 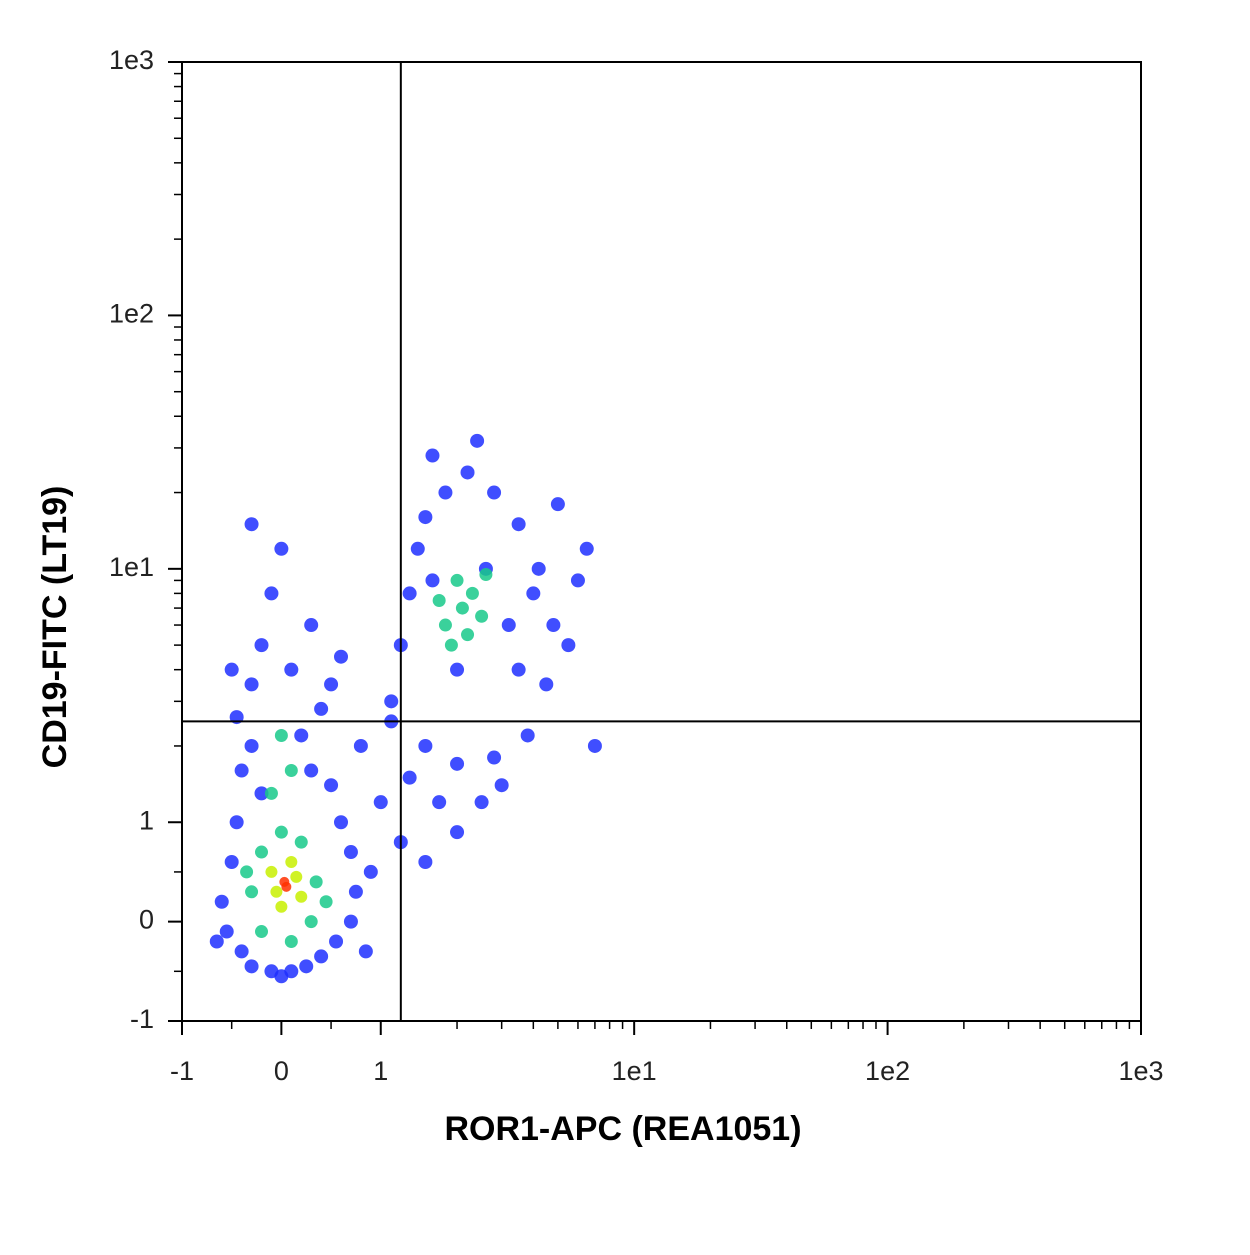 What do you see at coordinates (131, 60) in the screenshot?
I see `y-tick-label: 1e3` at bounding box center [131, 60].